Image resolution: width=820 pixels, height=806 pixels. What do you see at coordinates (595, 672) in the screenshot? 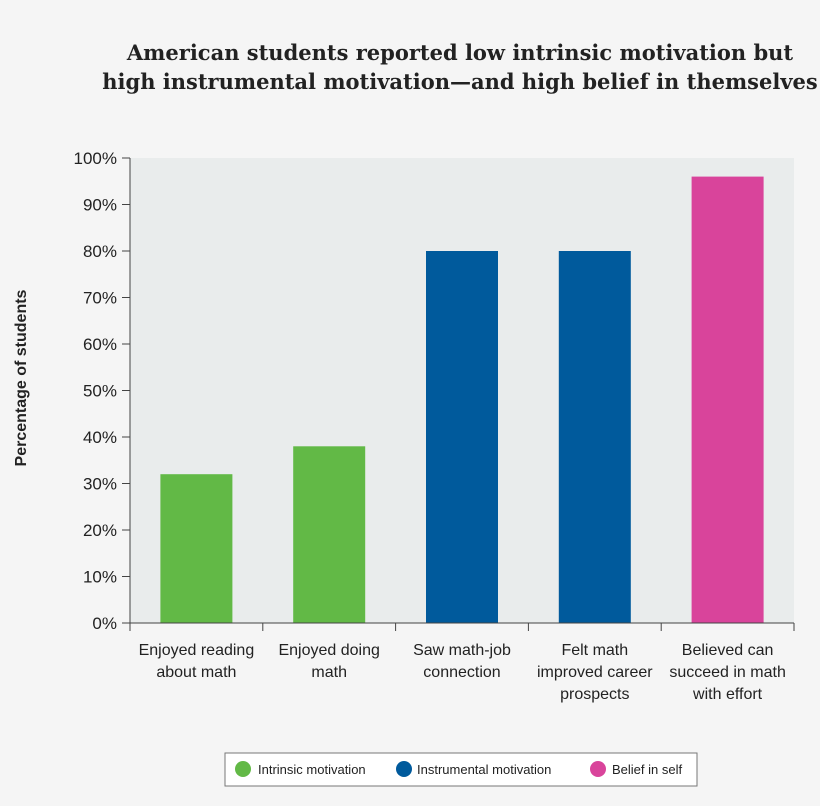
I see `x-category-label: Felt math improved career prospects` at bounding box center [595, 672].